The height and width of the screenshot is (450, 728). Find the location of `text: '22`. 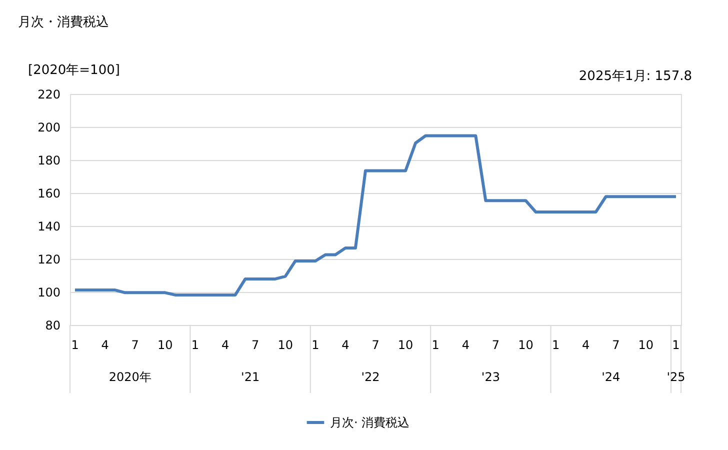

text: '22 is located at coordinates (370, 377).